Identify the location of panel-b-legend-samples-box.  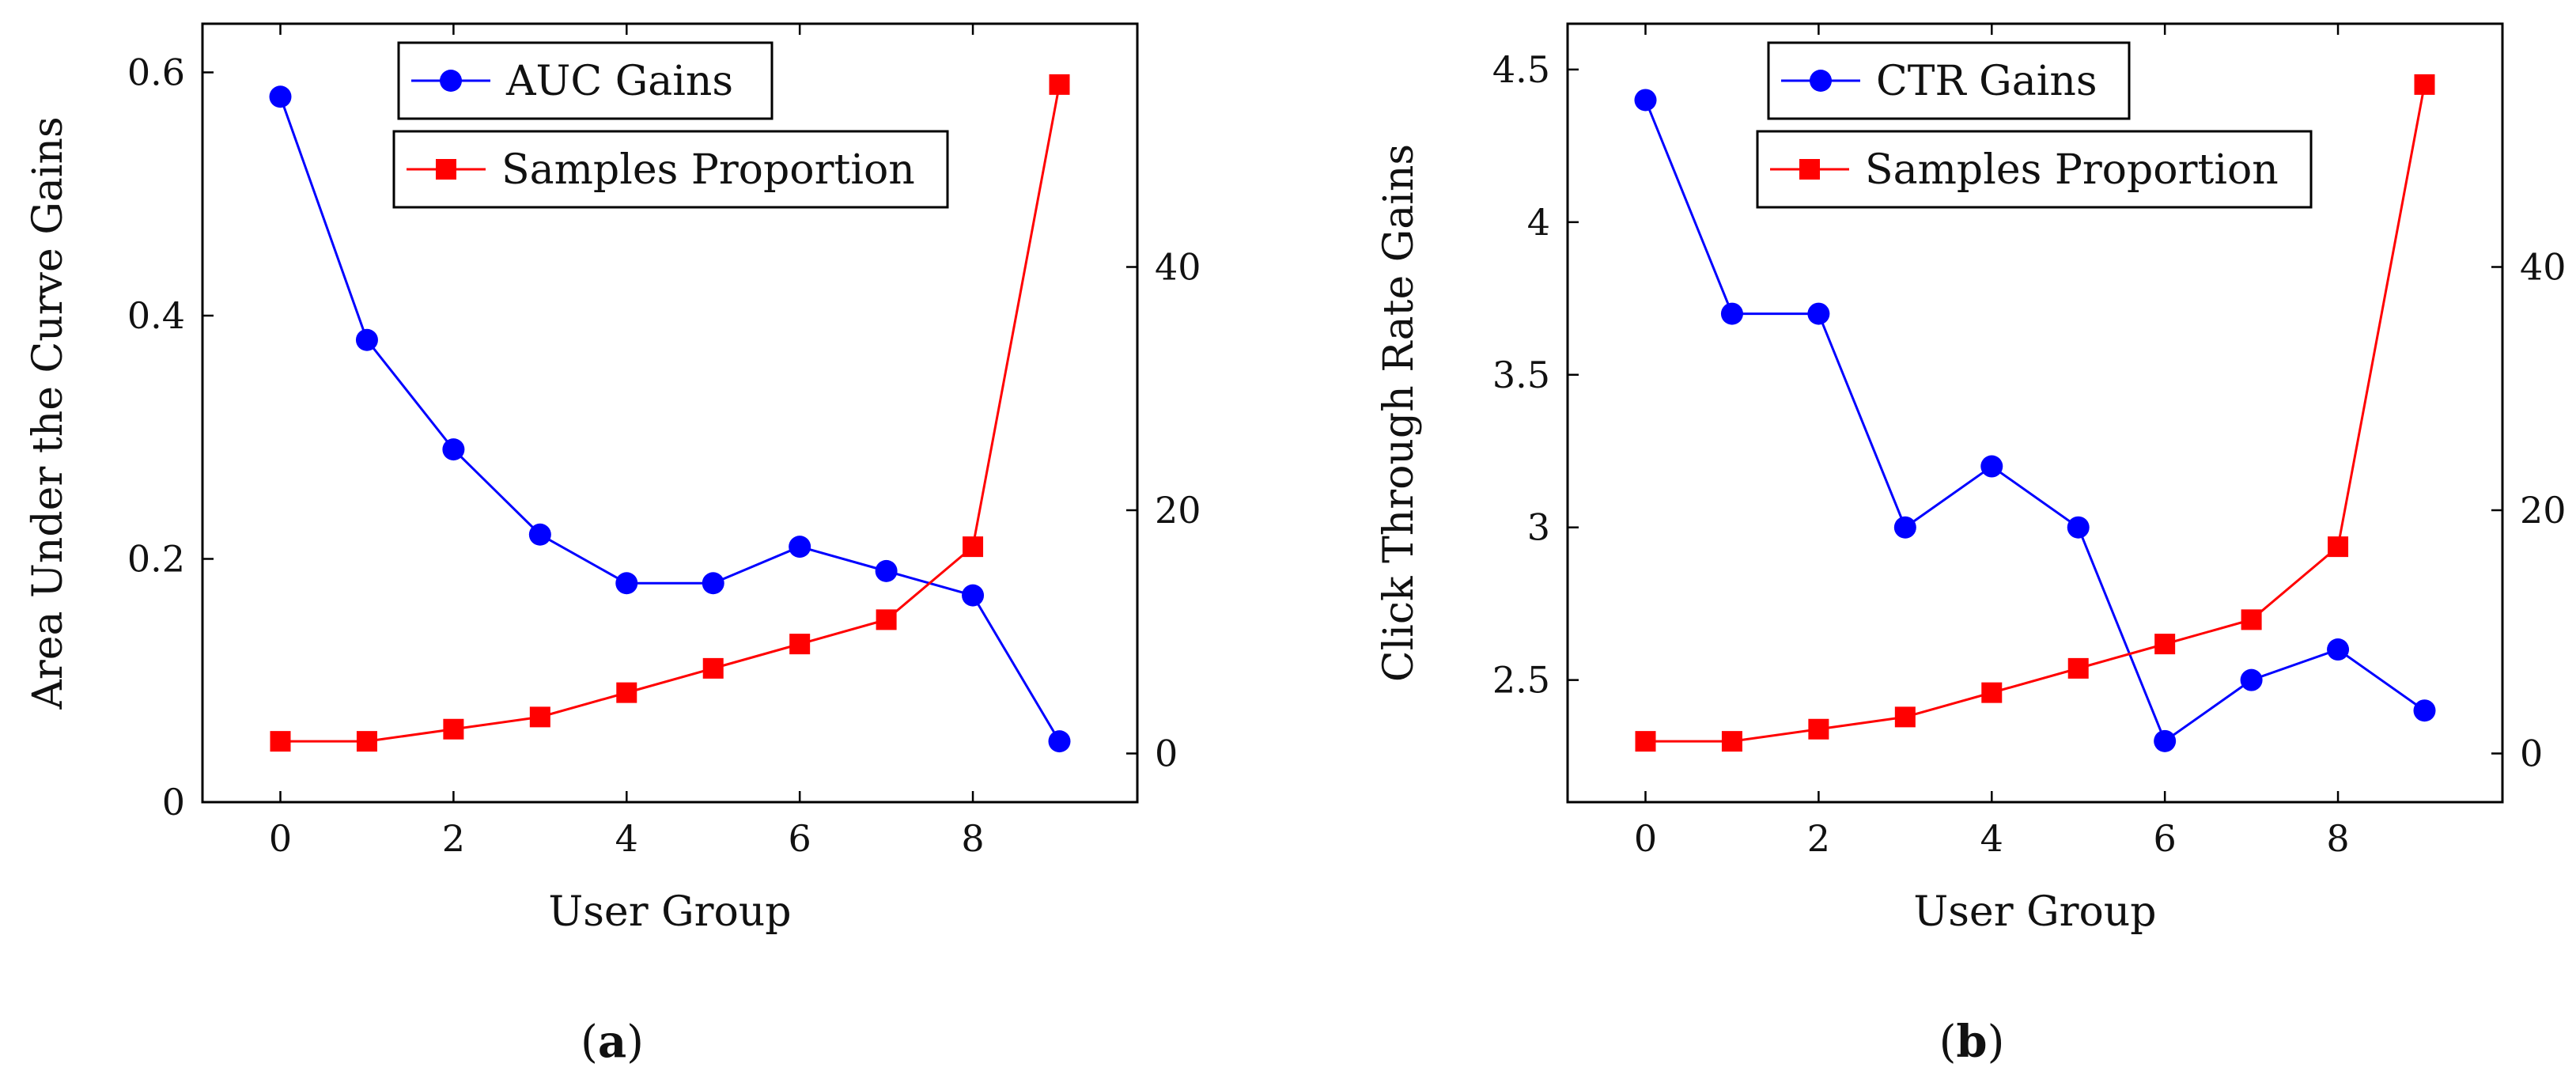
(2034, 169).